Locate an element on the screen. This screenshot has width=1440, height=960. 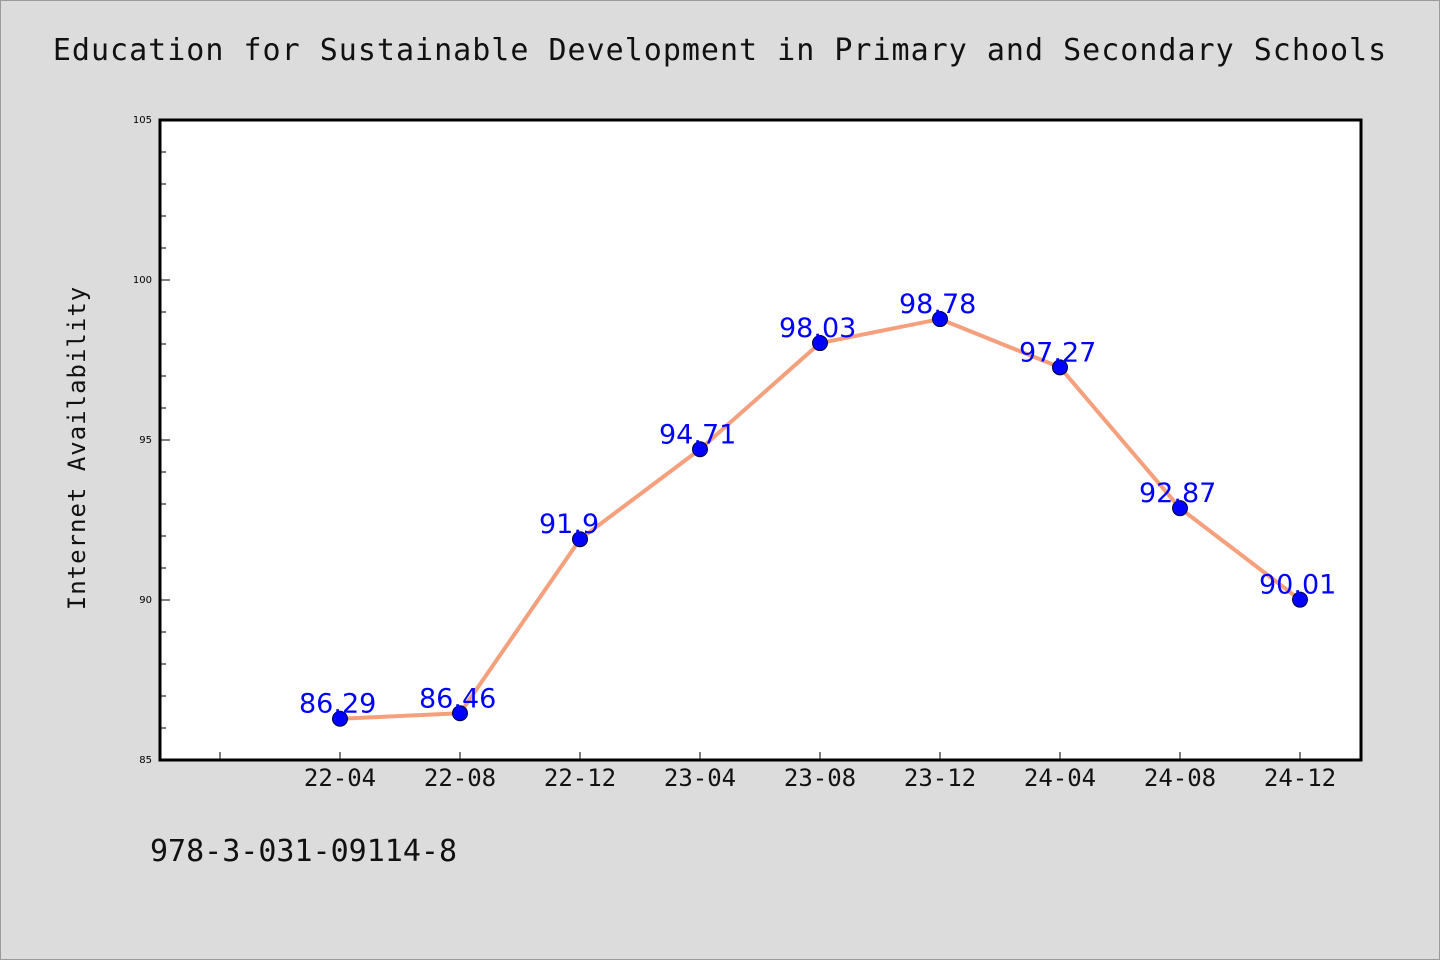
y-axis: 85 90 95 100 105 is located at coordinates (151, 440).